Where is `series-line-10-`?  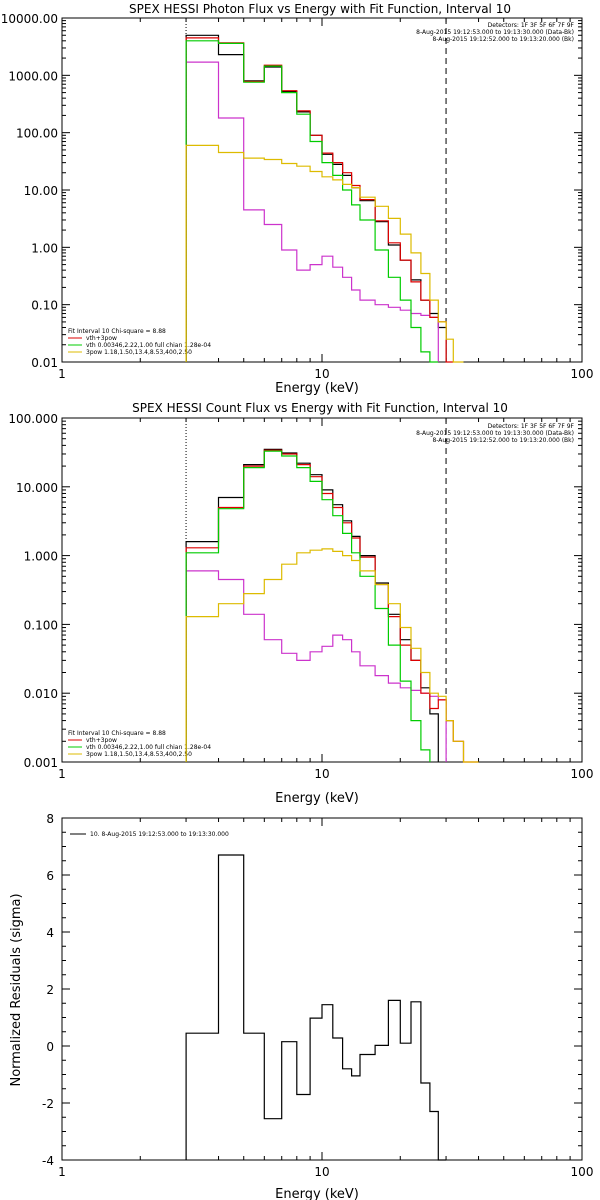
series-line-10- is located at coordinates (316, 1007).